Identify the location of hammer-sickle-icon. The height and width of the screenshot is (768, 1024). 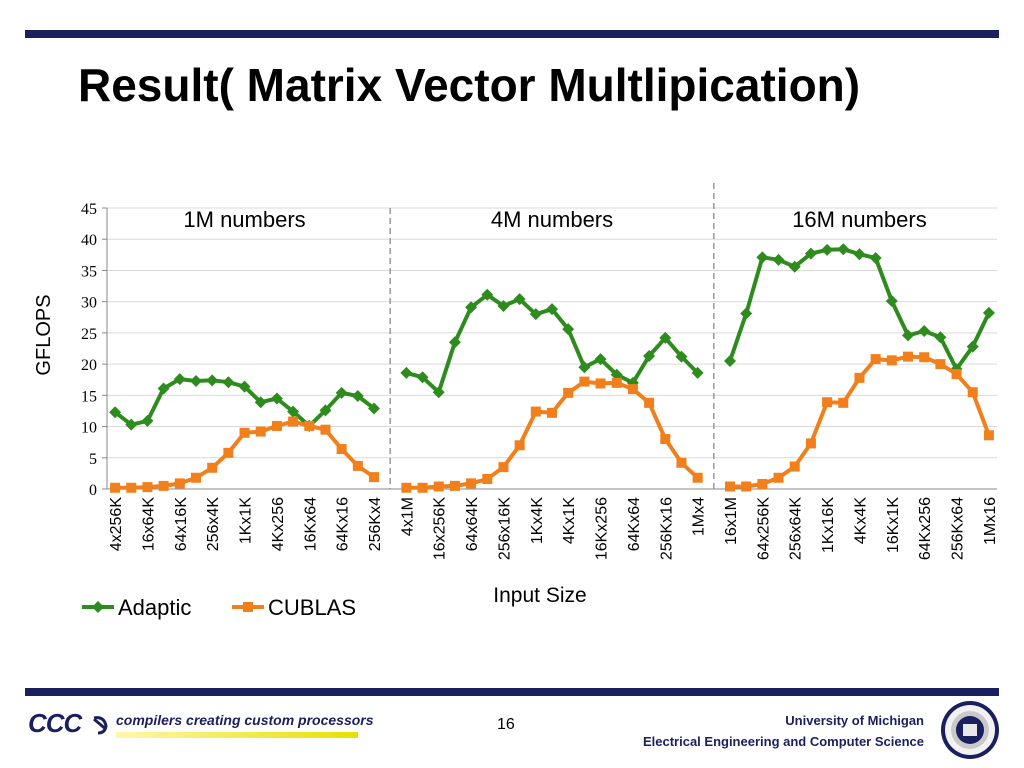
(100, 725).